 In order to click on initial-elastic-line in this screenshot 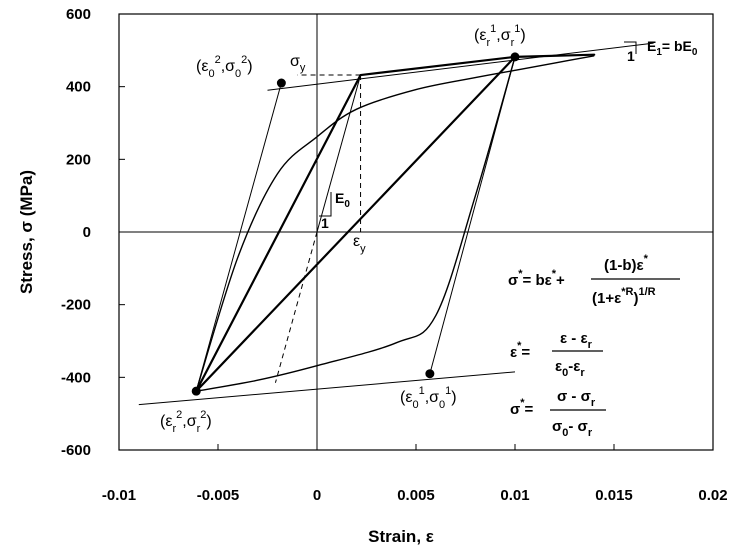, I will do `click(339, 153)`.